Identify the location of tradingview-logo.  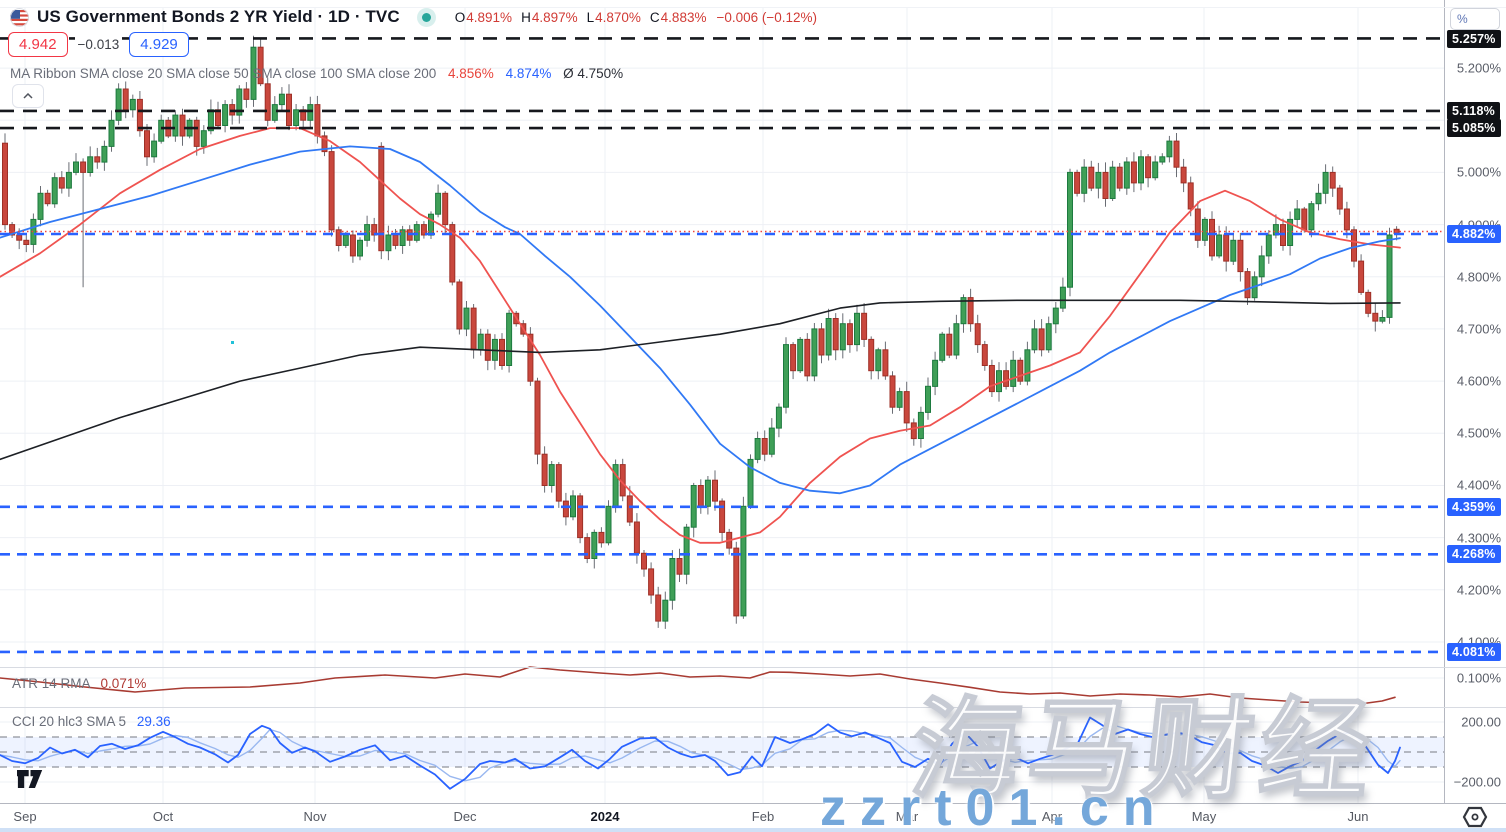
(32, 782).